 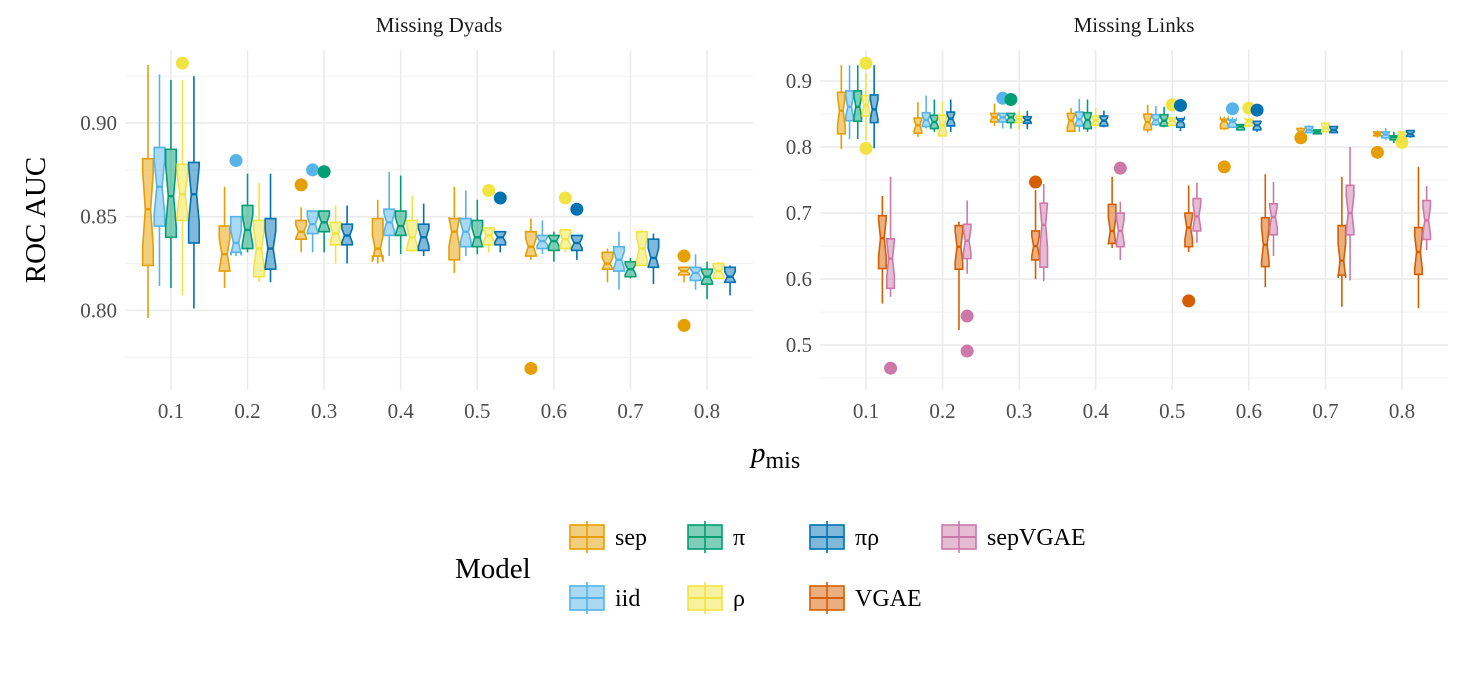 What do you see at coordinates (865, 598) in the screenshot?
I see `legend-item-VGAE: VGAE` at bounding box center [865, 598].